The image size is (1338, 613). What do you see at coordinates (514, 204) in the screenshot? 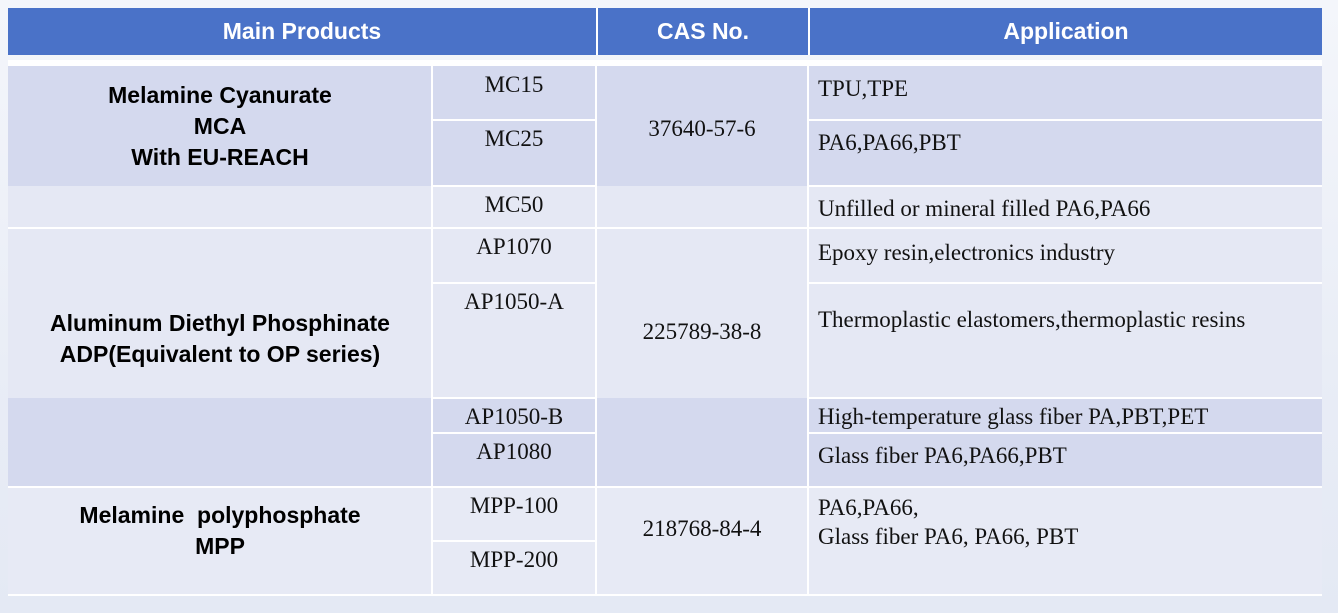
I see `grade: MC50` at bounding box center [514, 204].